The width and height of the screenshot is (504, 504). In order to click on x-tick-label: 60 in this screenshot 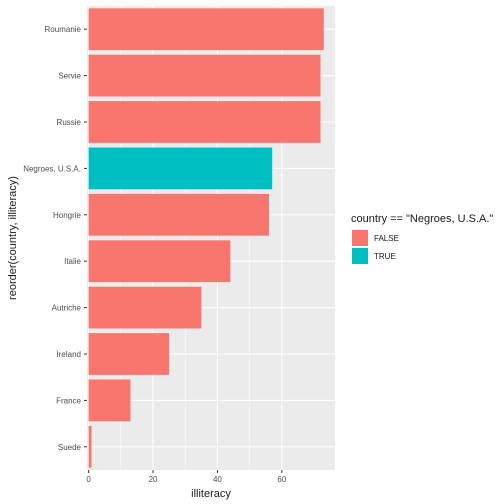, I will do `click(281, 479)`.